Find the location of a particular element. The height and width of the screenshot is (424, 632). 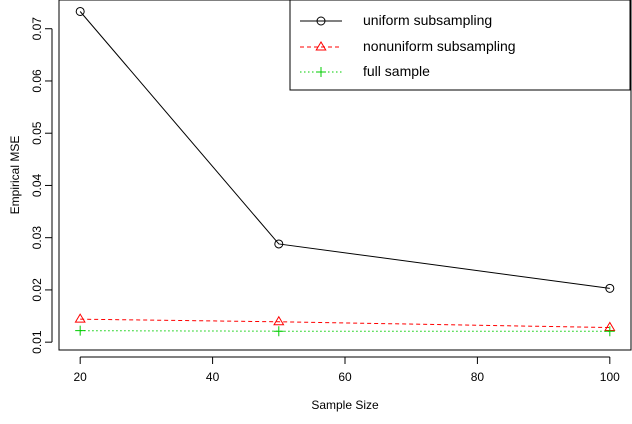

legend-label: full sample is located at coordinates (396, 71).